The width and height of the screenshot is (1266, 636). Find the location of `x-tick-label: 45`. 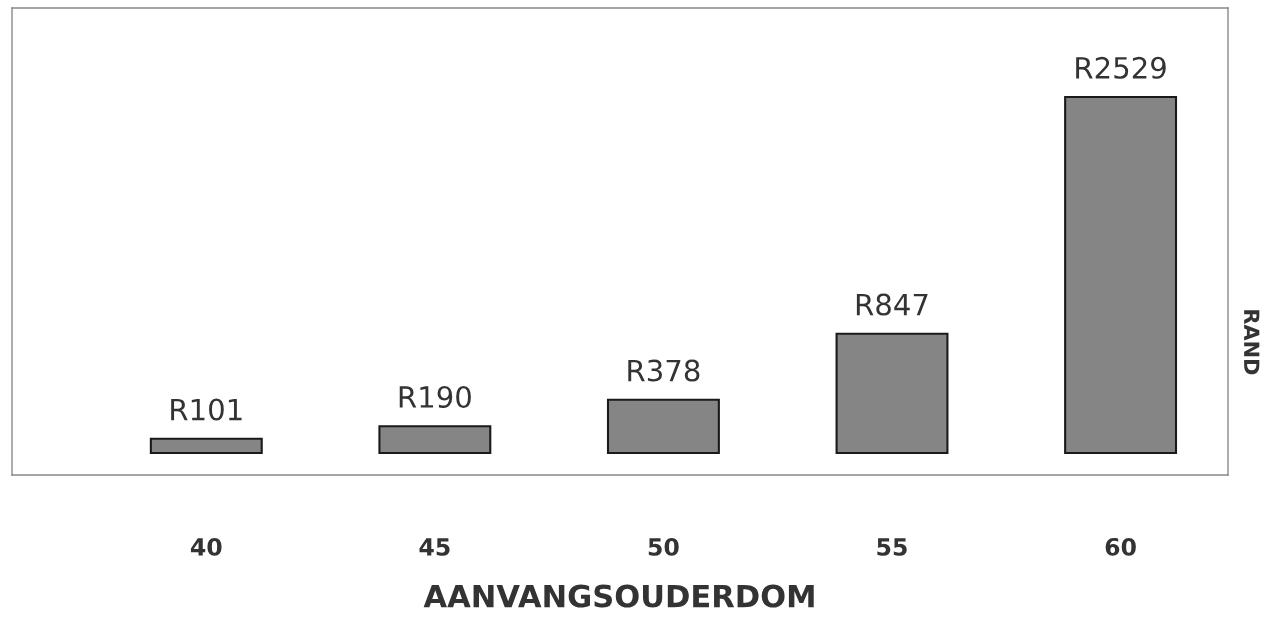

x-tick-label: 45 is located at coordinates (434, 547).